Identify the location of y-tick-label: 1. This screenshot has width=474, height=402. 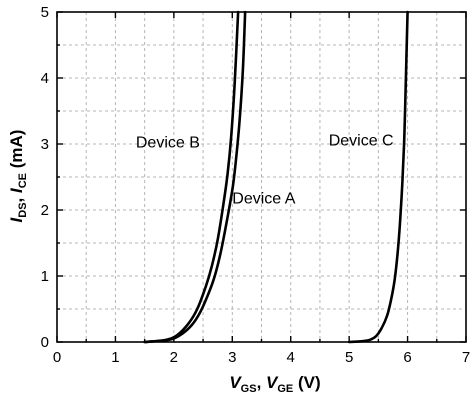
(45, 276).